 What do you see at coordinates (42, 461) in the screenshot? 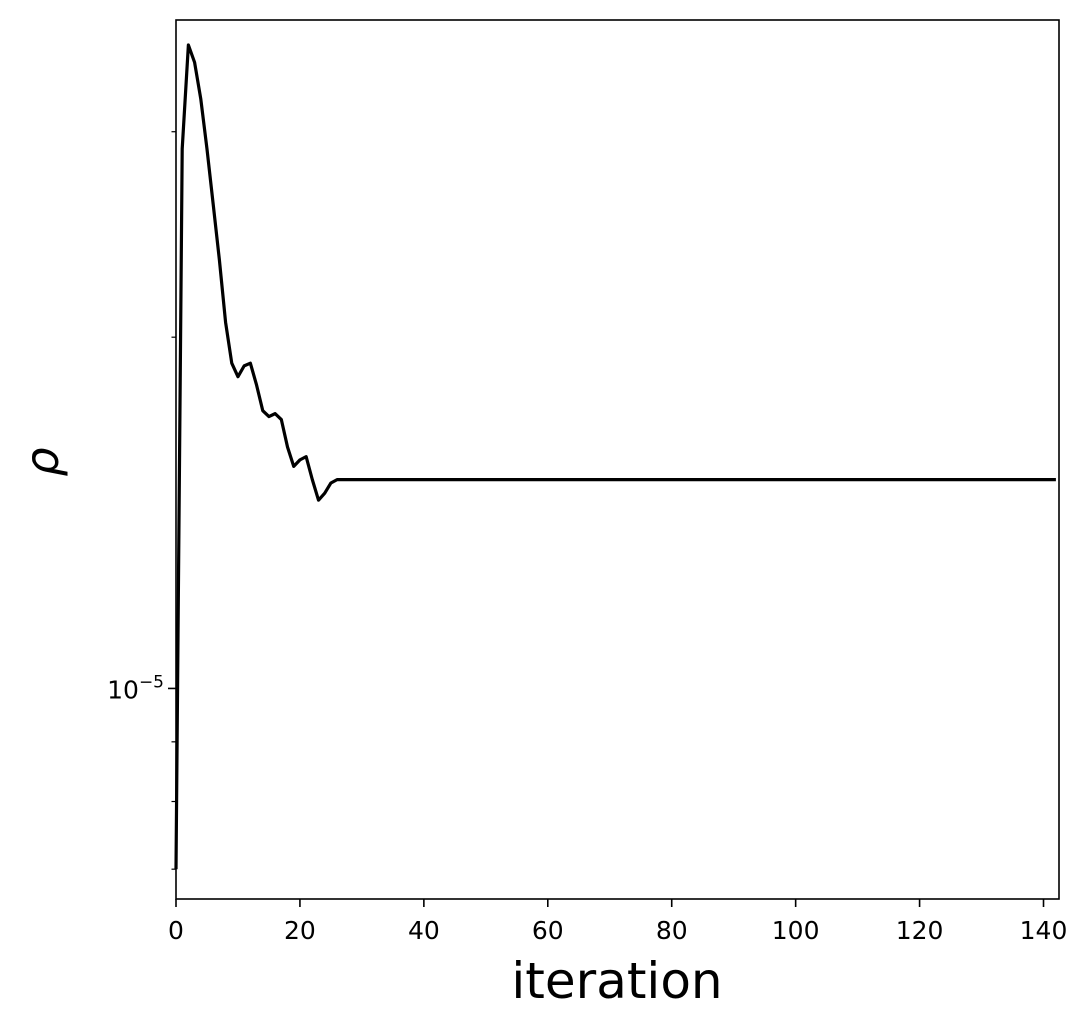
I see `y-axis-label: ρ` at bounding box center [42, 461].